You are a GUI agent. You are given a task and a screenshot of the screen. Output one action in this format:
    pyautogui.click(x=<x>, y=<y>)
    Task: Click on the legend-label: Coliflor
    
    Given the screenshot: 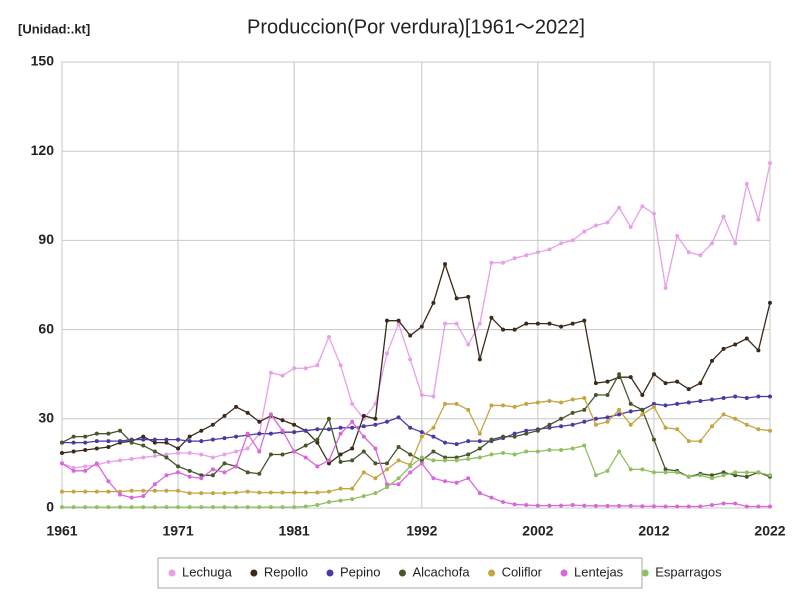 What is the action you would take?
    pyautogui.click(x=522, y=571)
    